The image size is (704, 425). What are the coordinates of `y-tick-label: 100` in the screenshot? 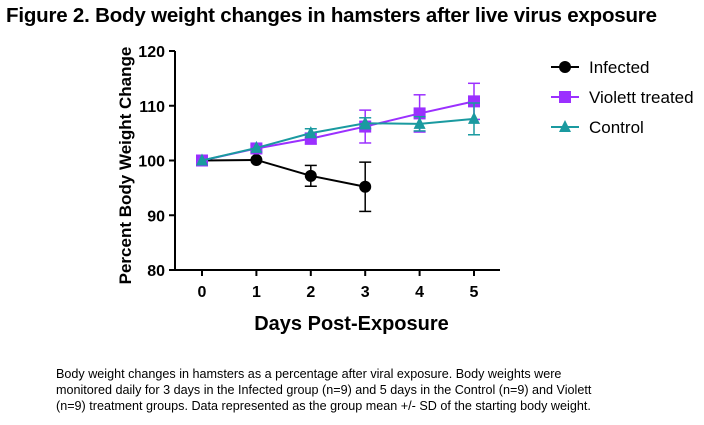 It's located at (151, 162).